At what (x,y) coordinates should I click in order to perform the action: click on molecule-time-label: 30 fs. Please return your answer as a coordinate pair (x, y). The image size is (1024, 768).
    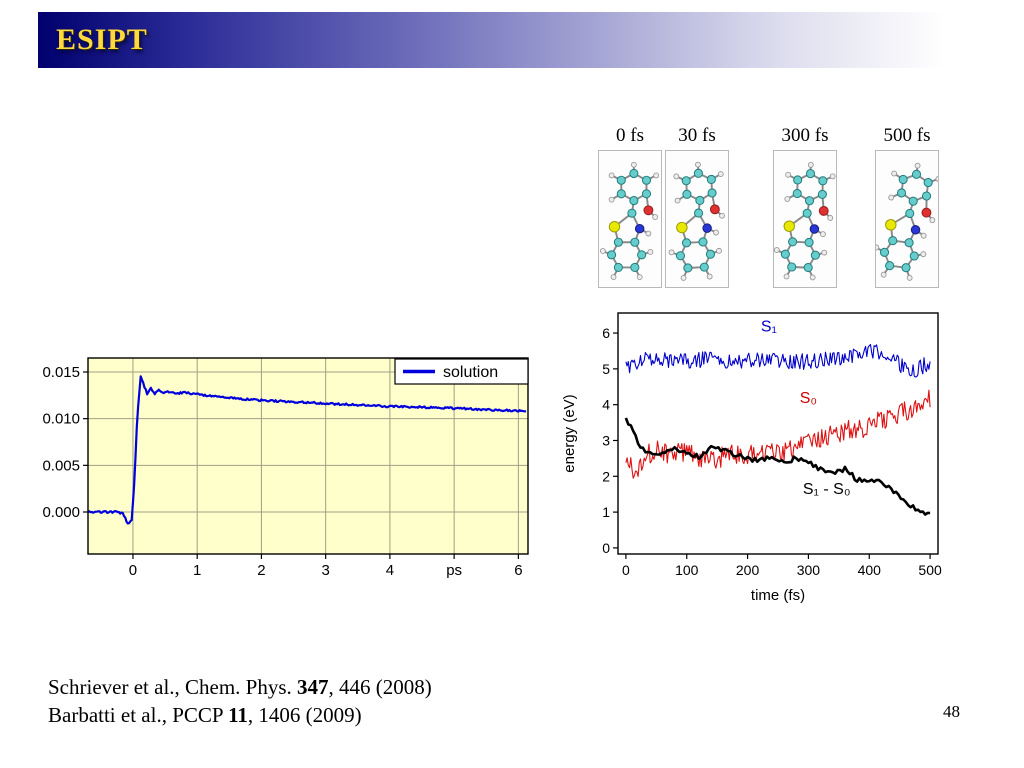
    Looking at the image, I should click on (697, 135).